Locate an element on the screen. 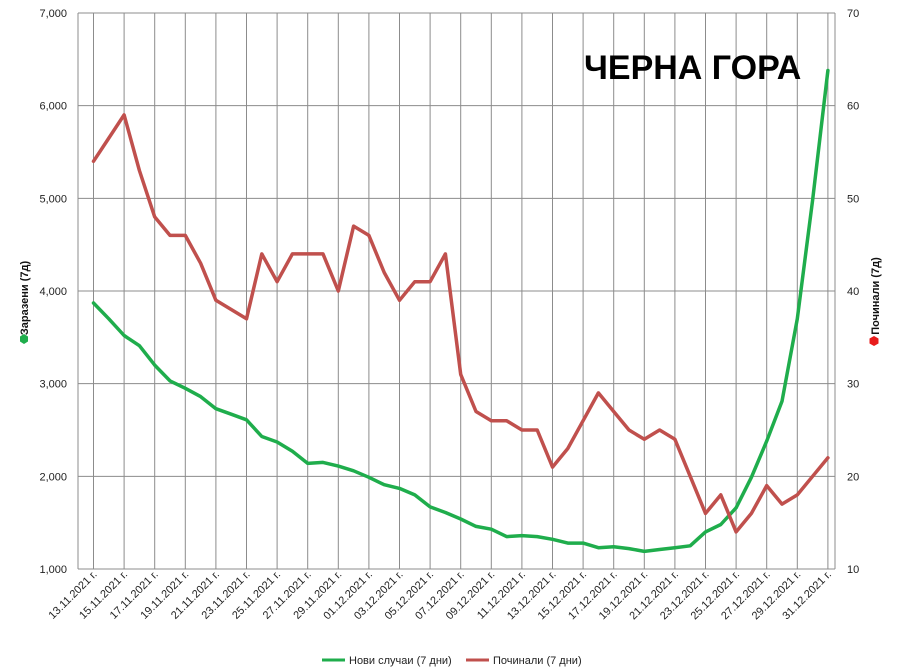  y-right-tick-label: 40 is located at coordinates (853, 292).